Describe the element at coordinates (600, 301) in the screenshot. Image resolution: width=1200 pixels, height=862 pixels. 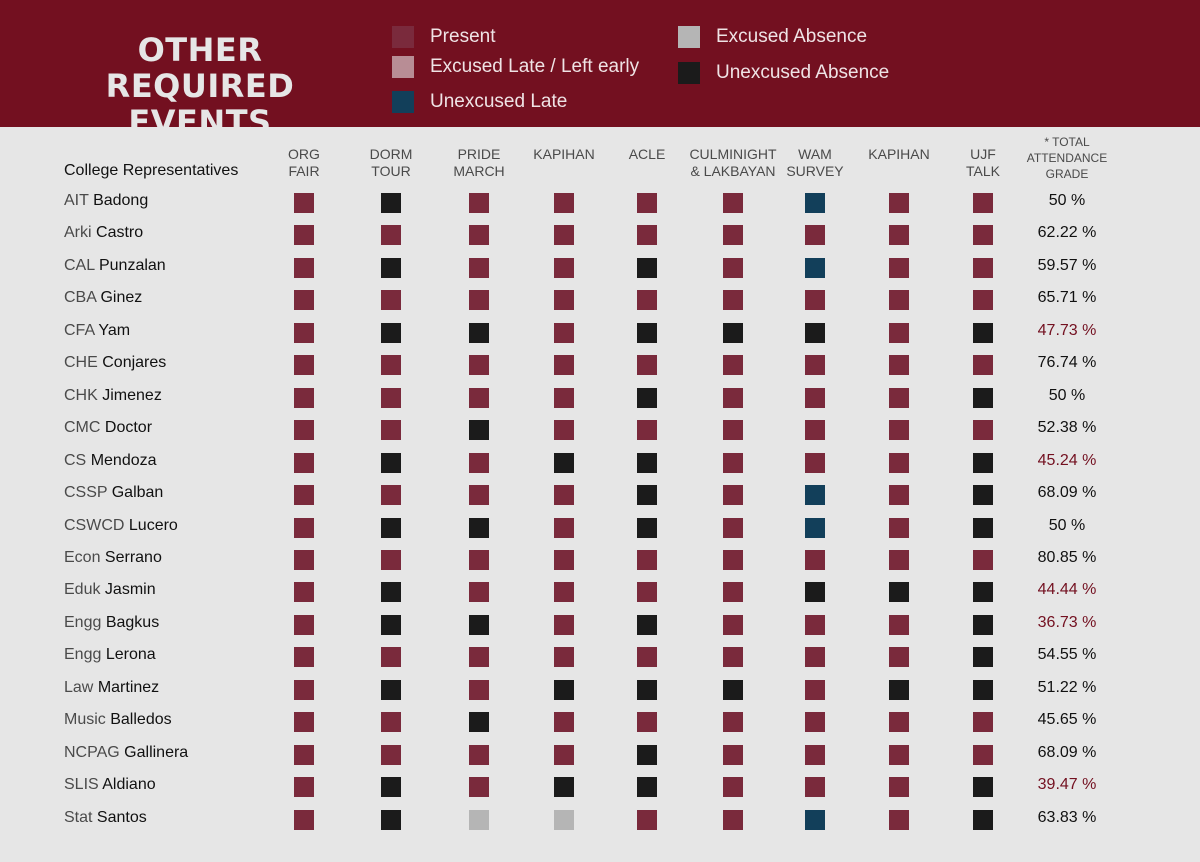
I see `table-row: CBA Ginez 65.71 %` at that location.